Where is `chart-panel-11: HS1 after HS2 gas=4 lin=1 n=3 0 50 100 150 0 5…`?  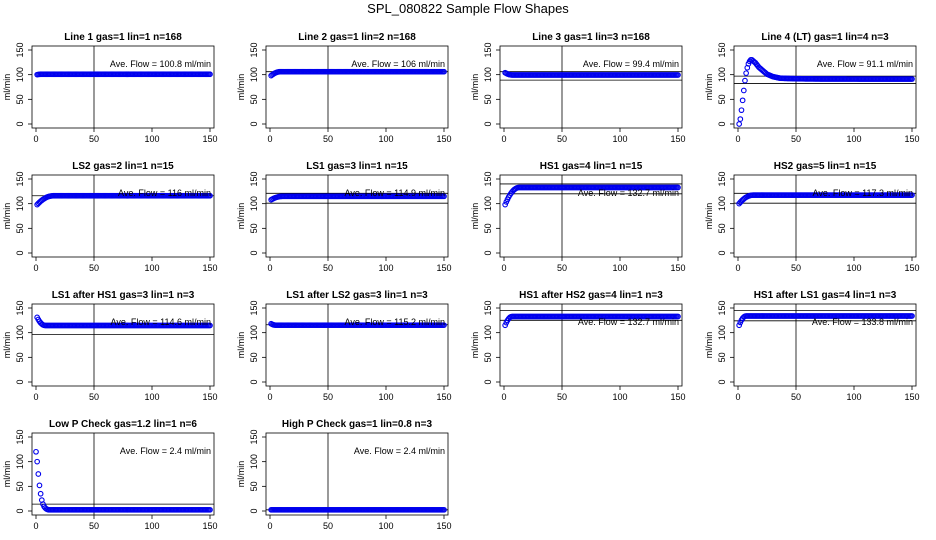
chart-panel-11: HS1 after HS2 gas=4 lin=1 n=3 0 50 100 150 0 5… is located at coordinates (578, 346).